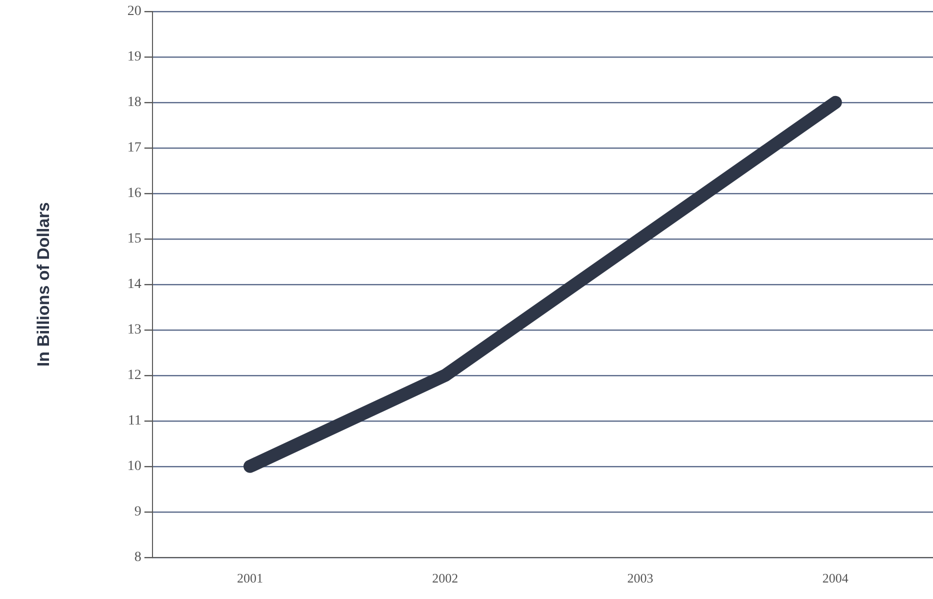 This screenshot has width=933, height=599. What do you see at coordinates (134, 194) in the screenshot?
I see `y-tick-label: 16` at bounding box center [134, 194].